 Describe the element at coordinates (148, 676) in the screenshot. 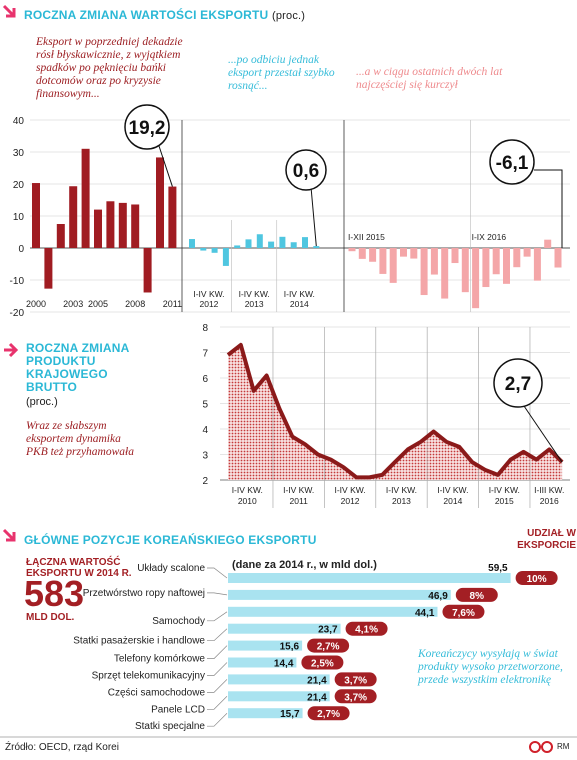

I see `category-label: Sprzęt telekomunikacyjny` at that location.